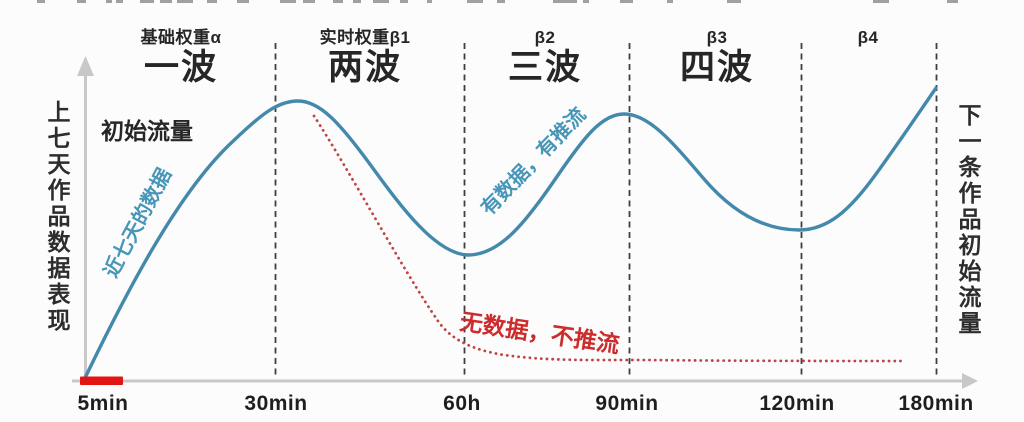 The height and width of the screenshot is (422, 1024). Describe the element at coordinates (968, 220) in the screenshot. I see `y-axis-label-right: 下一条作品初始流量` at that location.